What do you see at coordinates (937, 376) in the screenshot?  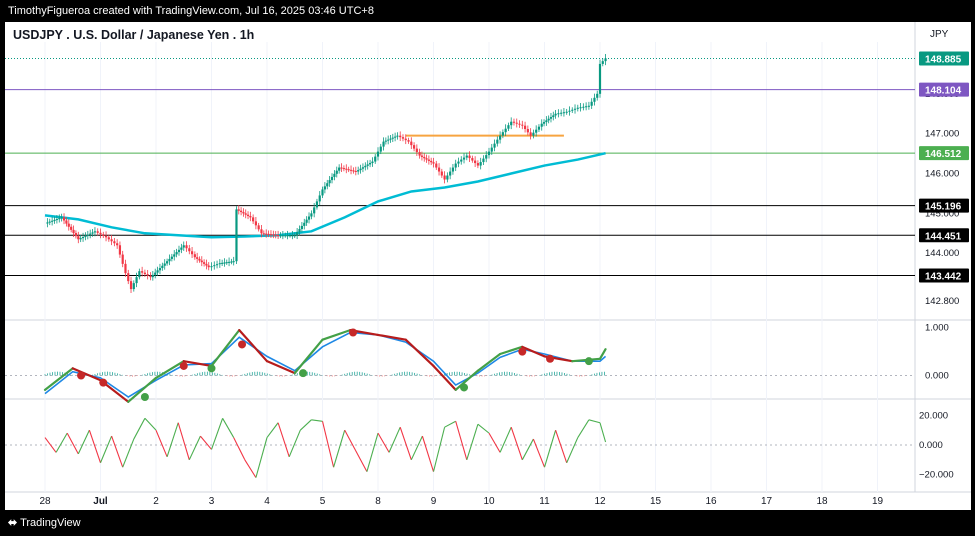 I see `oscillator-a-tick: 0.000` at bounding box center [937, 376].